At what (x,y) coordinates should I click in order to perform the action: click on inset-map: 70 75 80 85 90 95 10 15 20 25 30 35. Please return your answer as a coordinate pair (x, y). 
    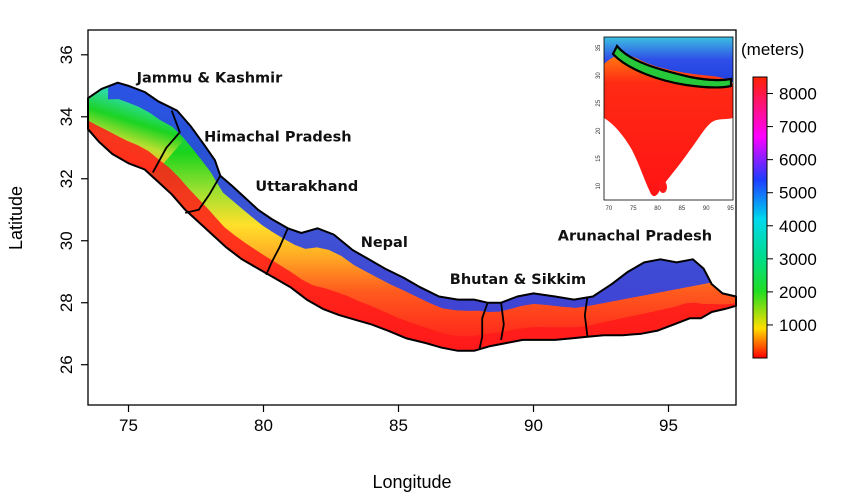
    Looking at the image, I should click on (665, 124).